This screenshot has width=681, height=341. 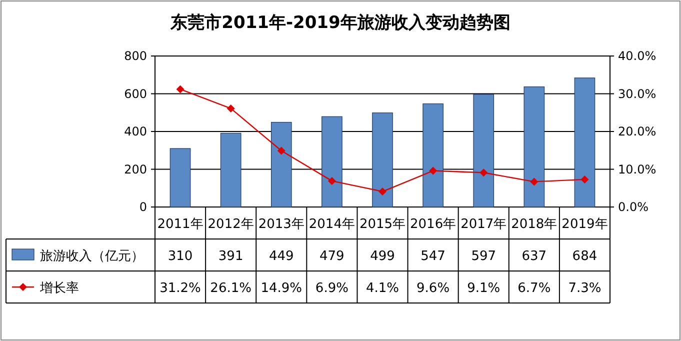 I want to click on y2-tick-label: 10.0%, so click(x=637, y=169).